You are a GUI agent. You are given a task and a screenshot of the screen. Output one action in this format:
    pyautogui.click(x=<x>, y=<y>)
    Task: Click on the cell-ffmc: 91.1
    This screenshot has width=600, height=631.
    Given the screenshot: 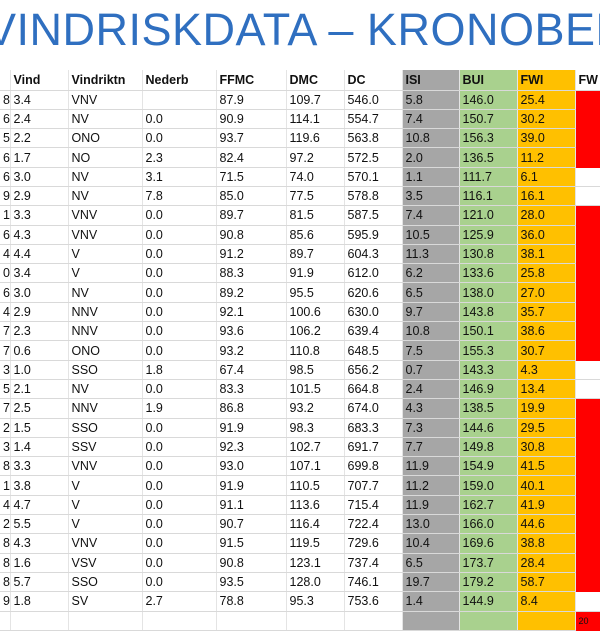 What is the action you would take?
    pyautogui.click(x=251, y=505)
    